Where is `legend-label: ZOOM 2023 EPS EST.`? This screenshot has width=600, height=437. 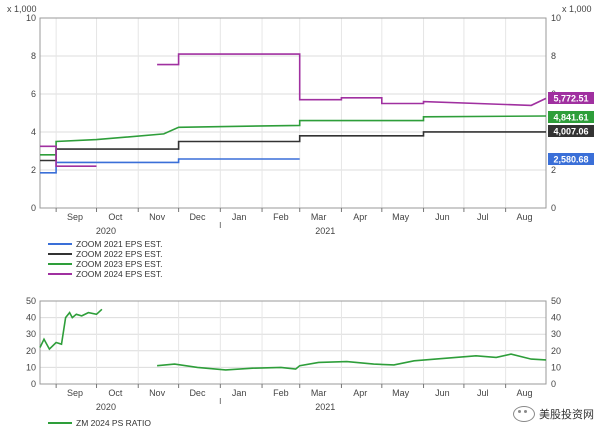 legend-label: ZOOM 2023 EPS EST. is located at coordinates (119, 264).